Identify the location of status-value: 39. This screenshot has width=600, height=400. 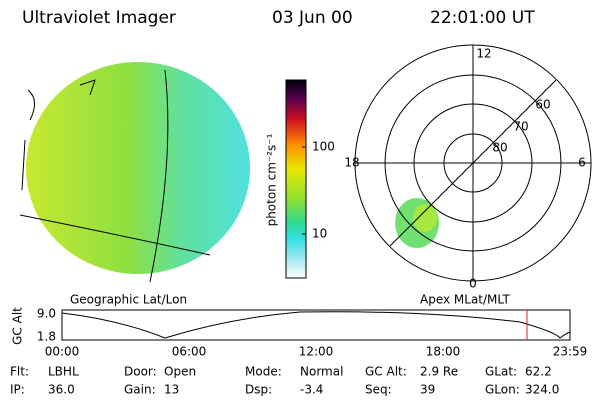
(427, 390).